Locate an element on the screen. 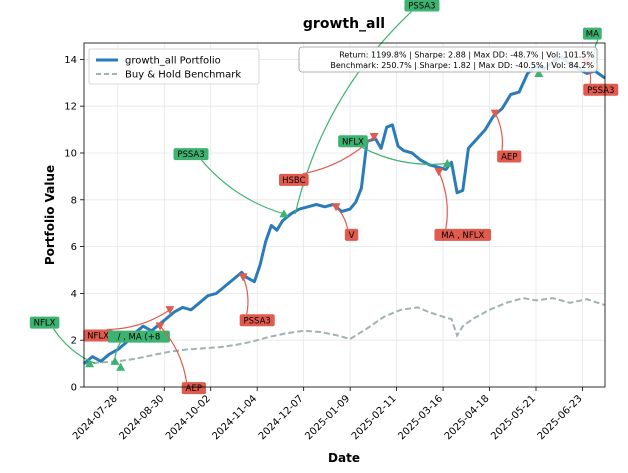 The width and height of the screenshot is (628, 473). legend-box is located at coordinates (174, 66).